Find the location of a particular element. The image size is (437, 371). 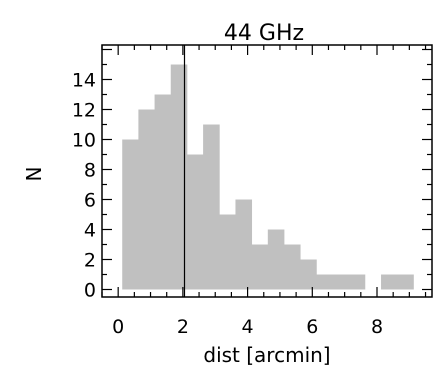

x-tick-labels: 0 2 4 6 8 is located at coordinates (247, 327).